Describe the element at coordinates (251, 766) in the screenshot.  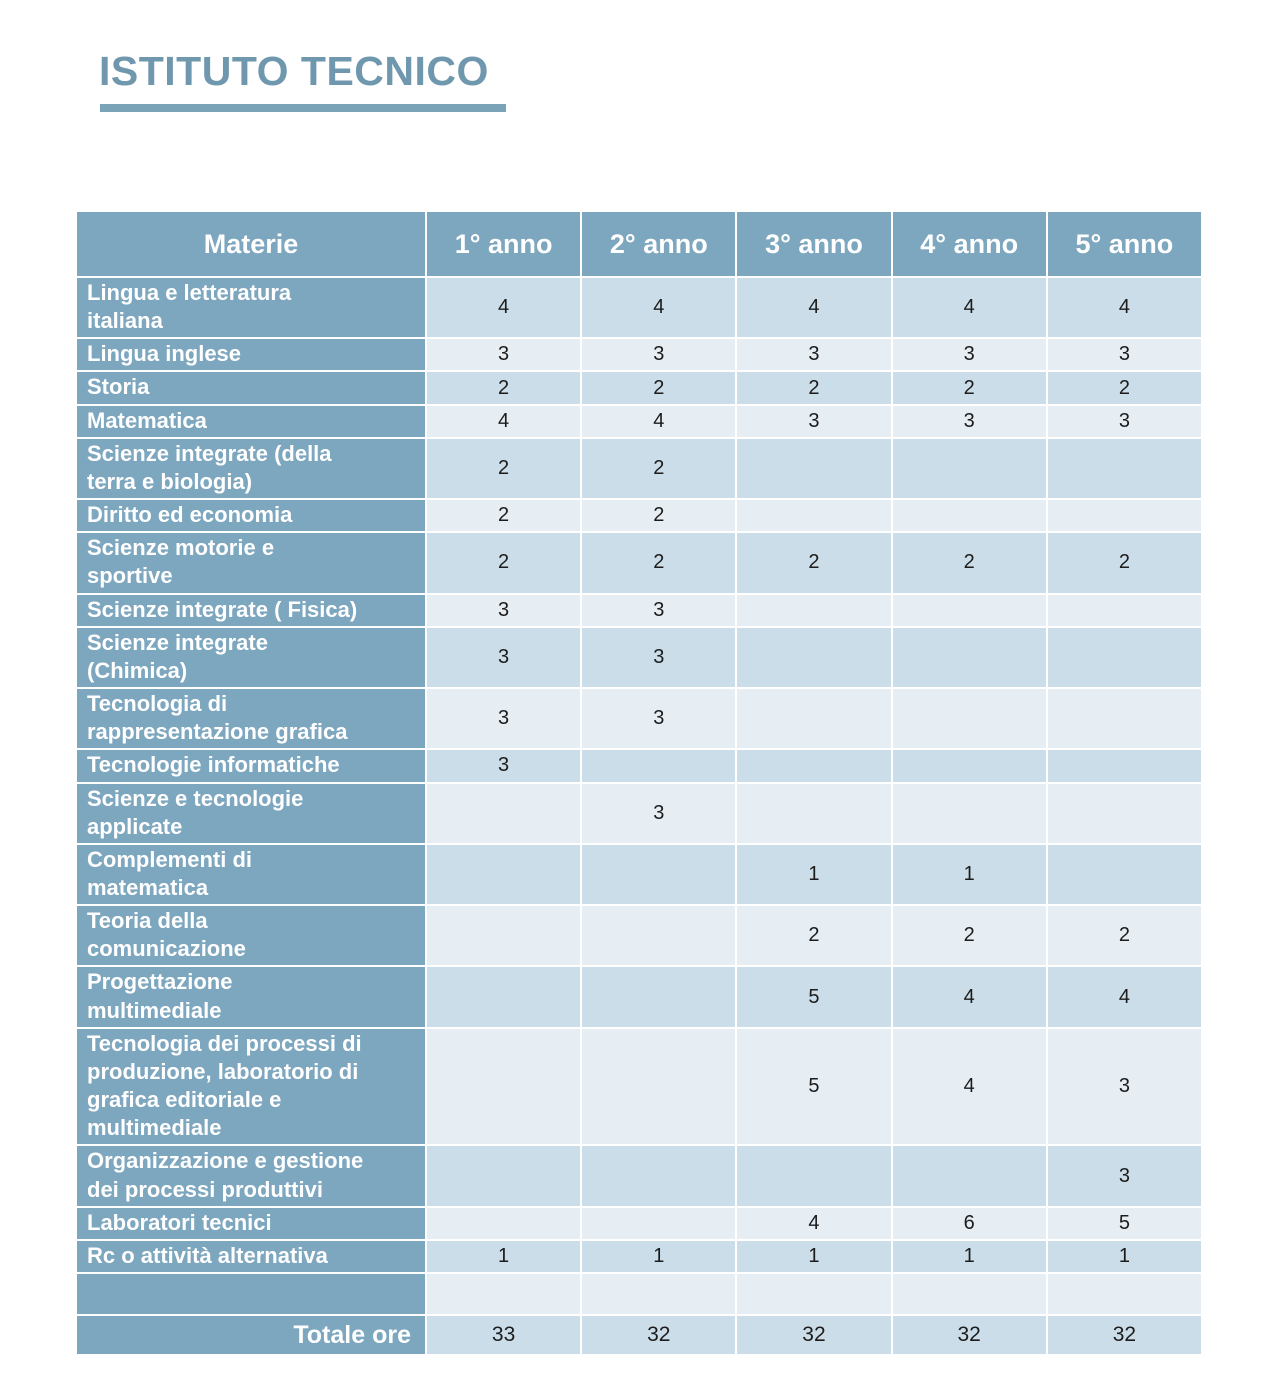
I see `subject-label: Tecnologie informatiche` at that location.